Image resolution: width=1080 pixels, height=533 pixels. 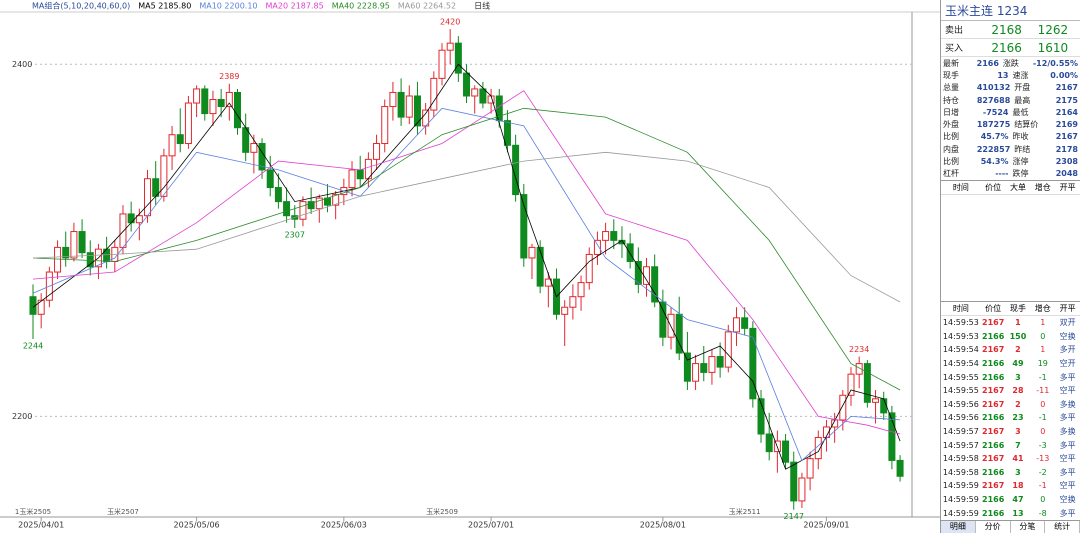 I want to click on quote-cell: 日增, so click(x=951, y=112).